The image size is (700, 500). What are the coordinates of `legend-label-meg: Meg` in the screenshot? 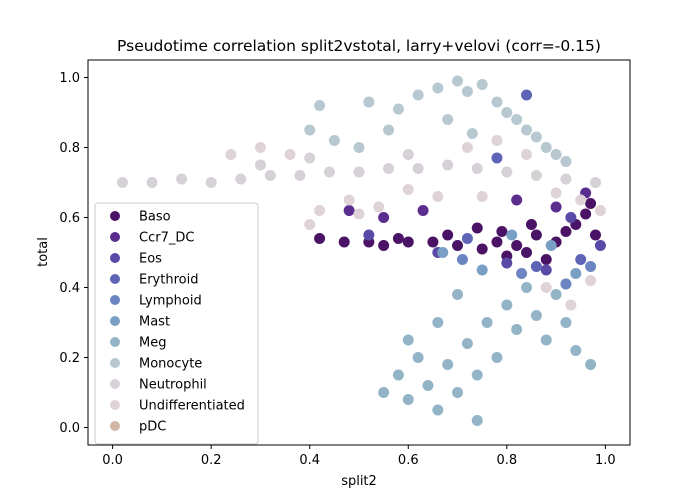 It's located at (152, 343).